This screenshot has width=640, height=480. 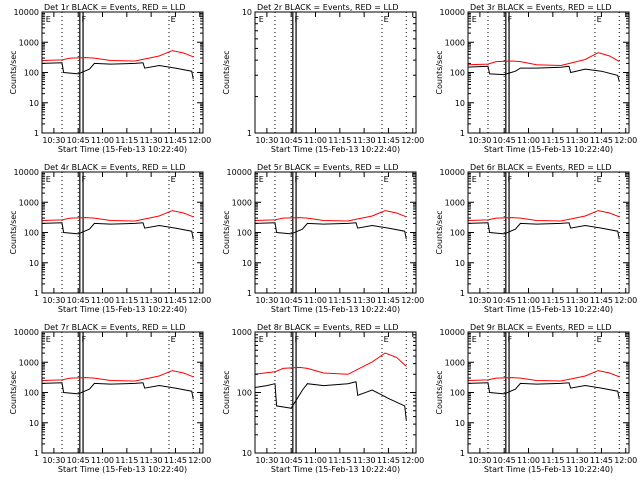 What do you see at coordinates (115, 327) in the screenshot?
I see `chart-title: Det 7r BLACK = Events, RED = LLD` at bounding box center [115, 327].